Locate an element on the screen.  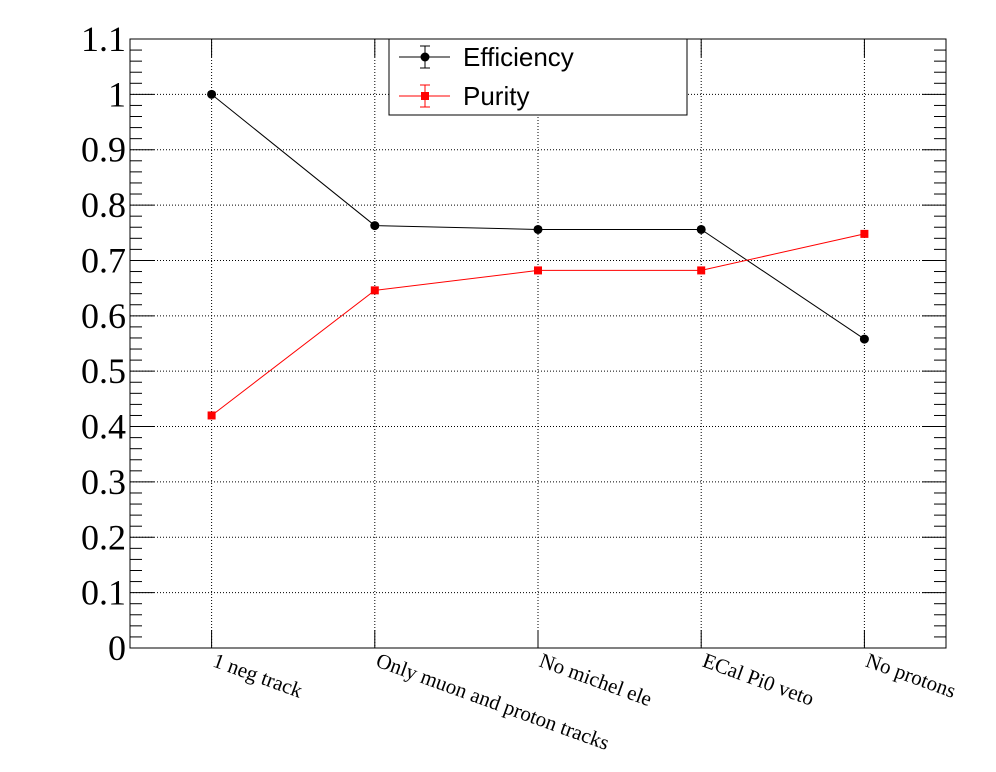
y-tick-label: 0.4 is located at coordinates (103, 427).